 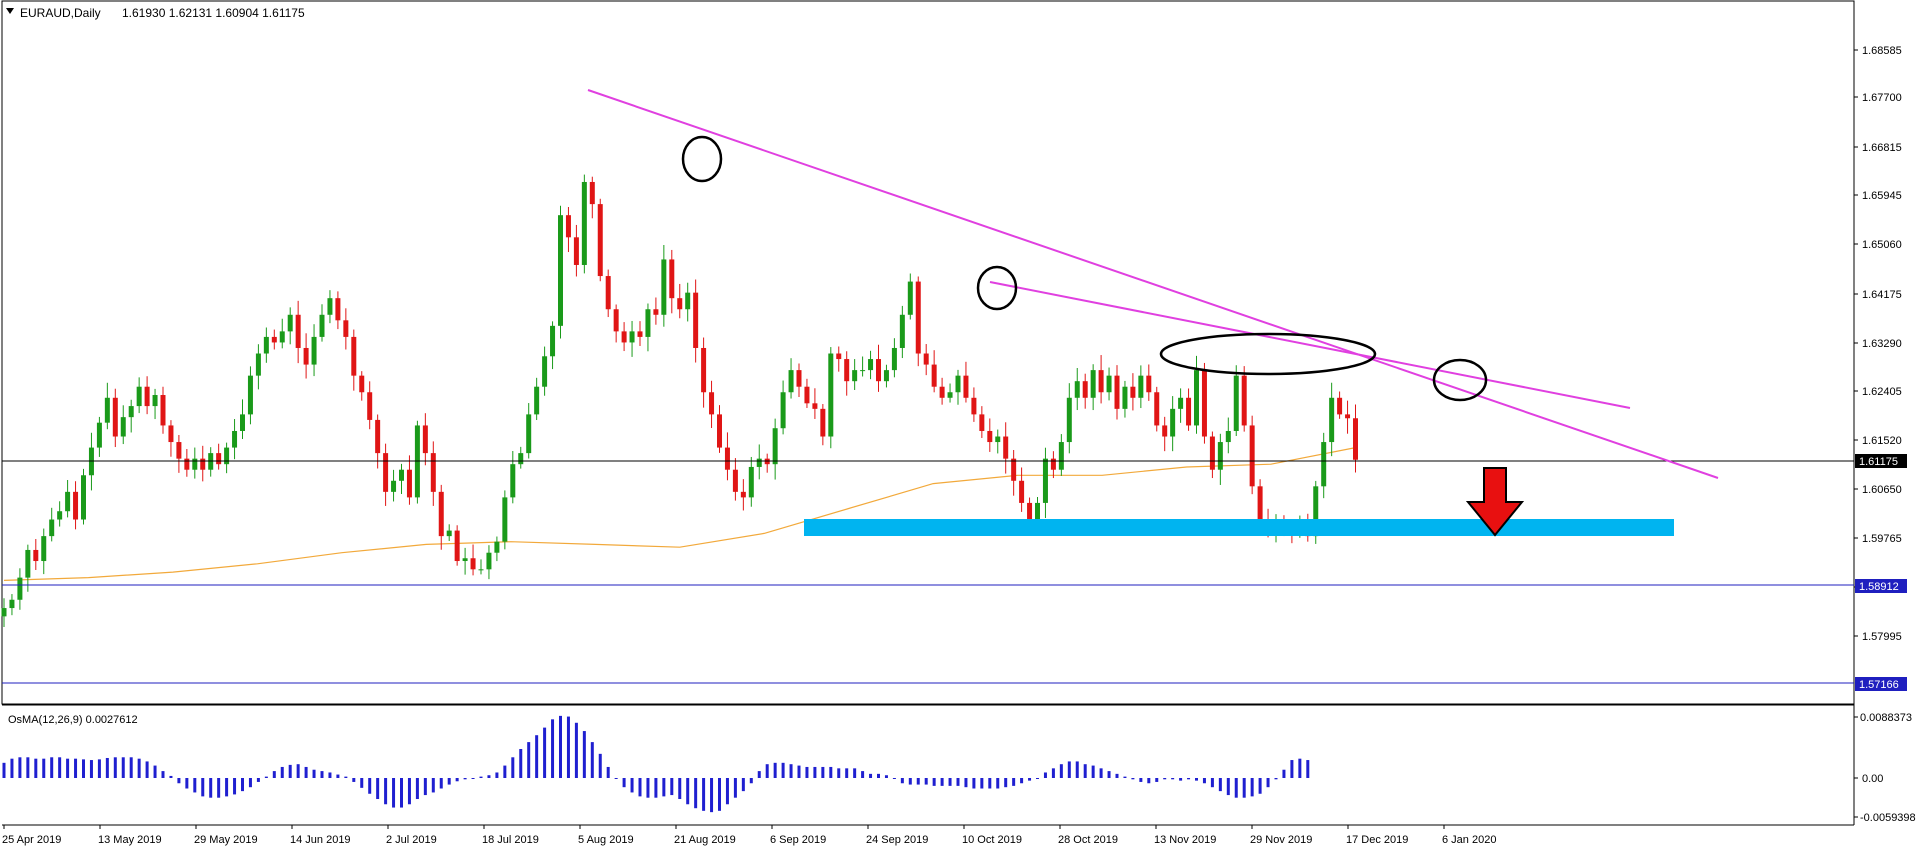 I want to click on trendline-secondary, so click(x=1310, y=345).